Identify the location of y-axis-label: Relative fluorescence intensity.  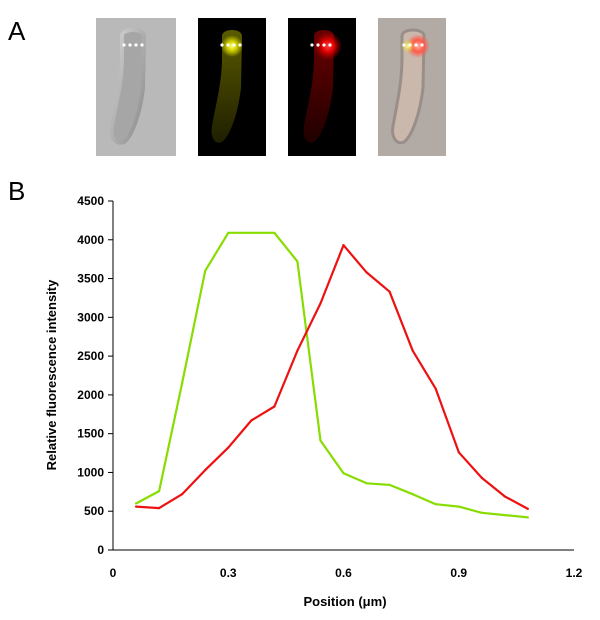
(51, 375).